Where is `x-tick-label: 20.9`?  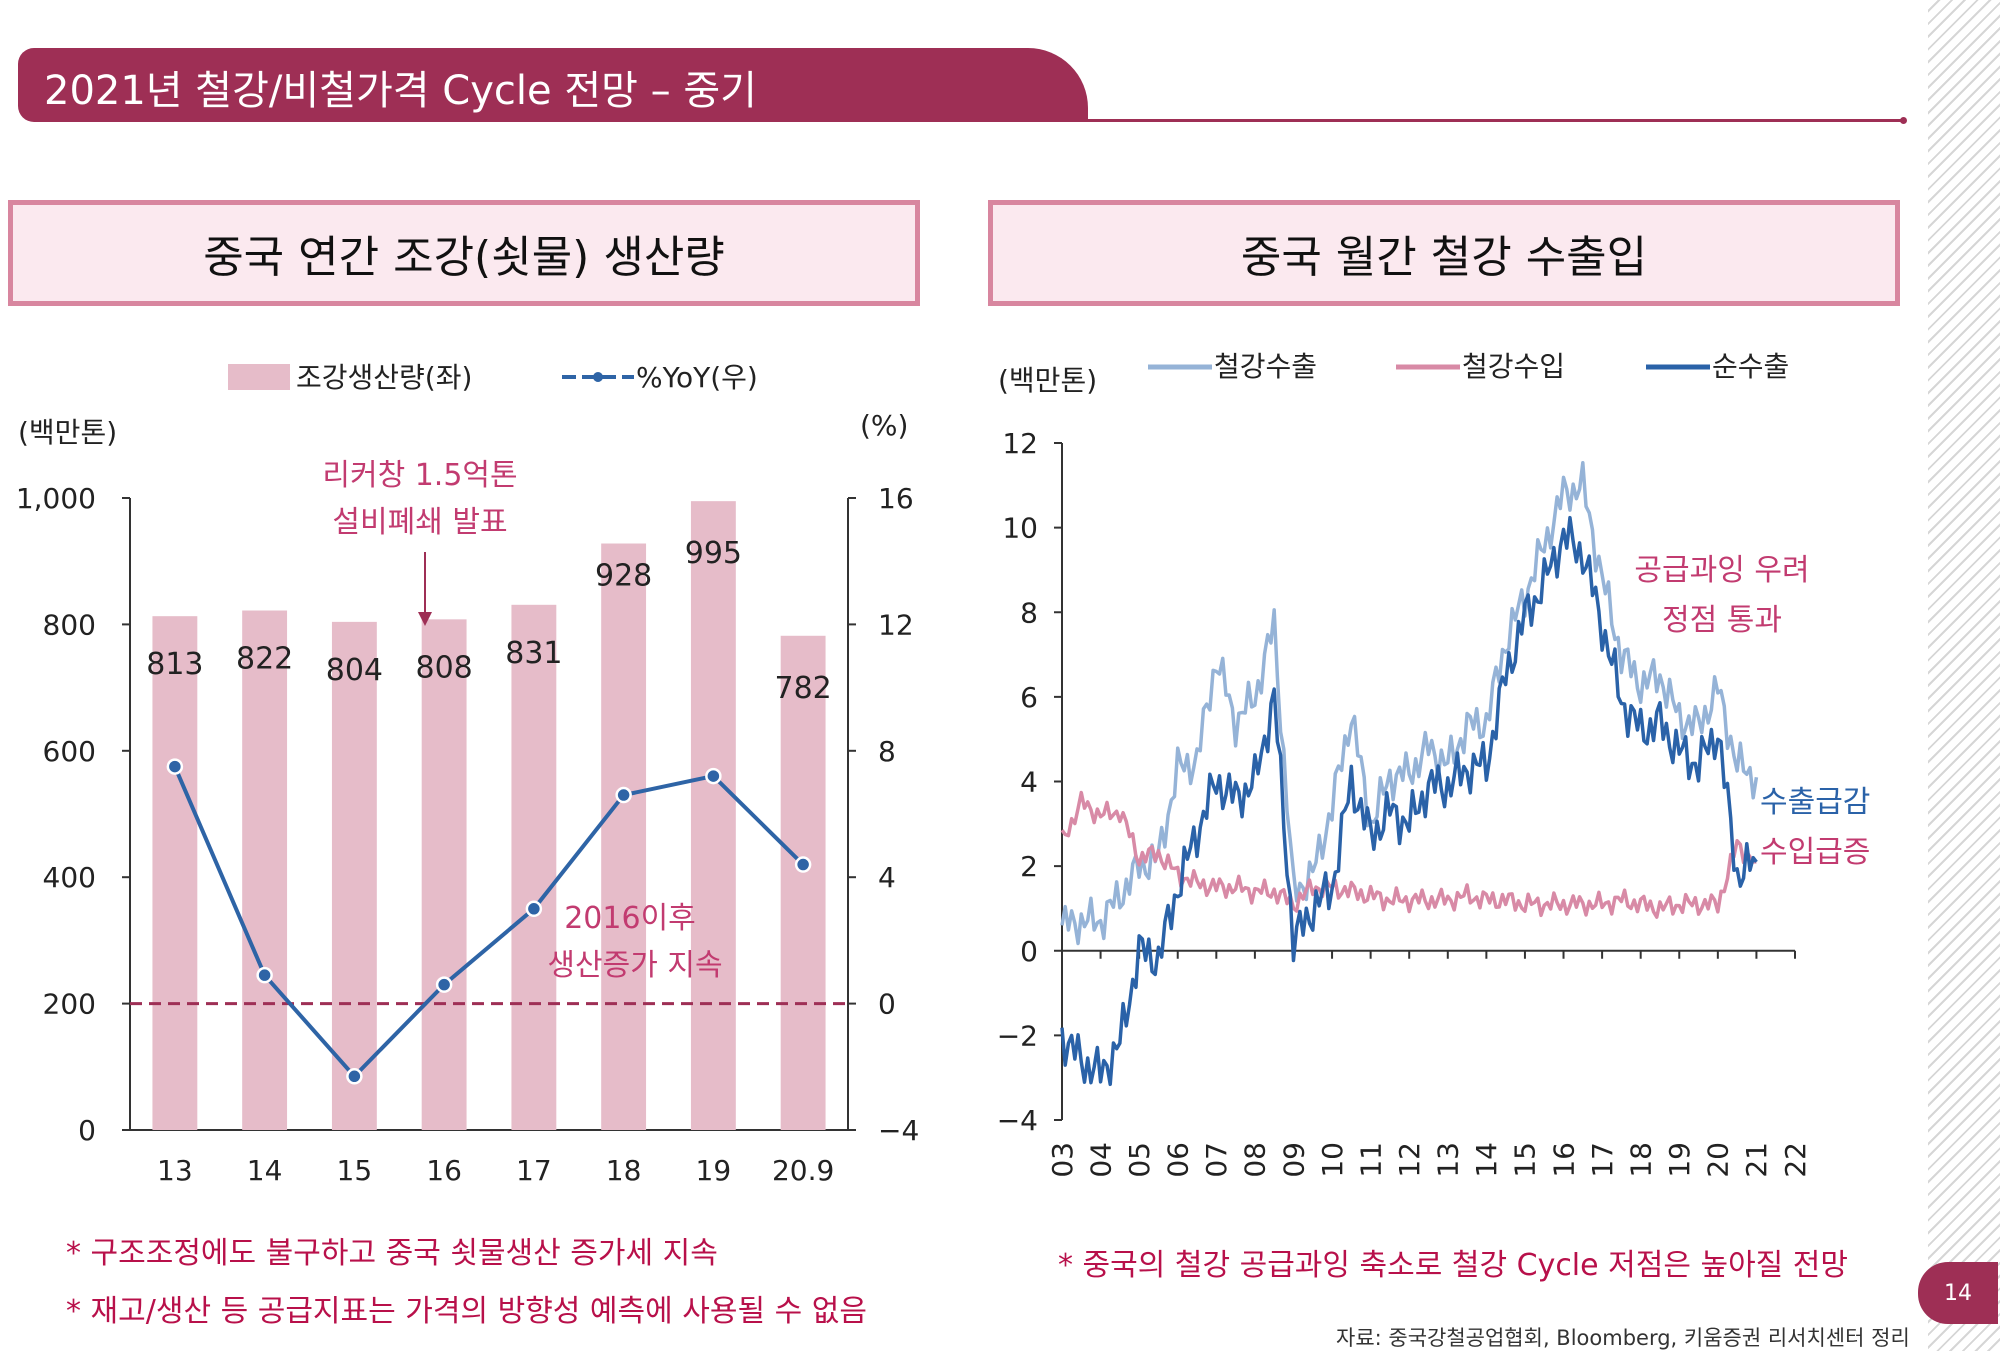 x-tick-label: 20.9 is located at coordinates (803, 1170).